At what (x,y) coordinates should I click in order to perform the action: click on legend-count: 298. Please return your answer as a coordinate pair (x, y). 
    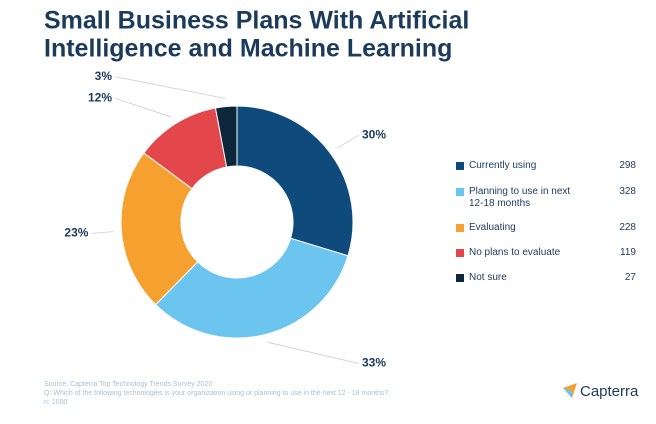
    Looking at the image, I should click on (627, 165).